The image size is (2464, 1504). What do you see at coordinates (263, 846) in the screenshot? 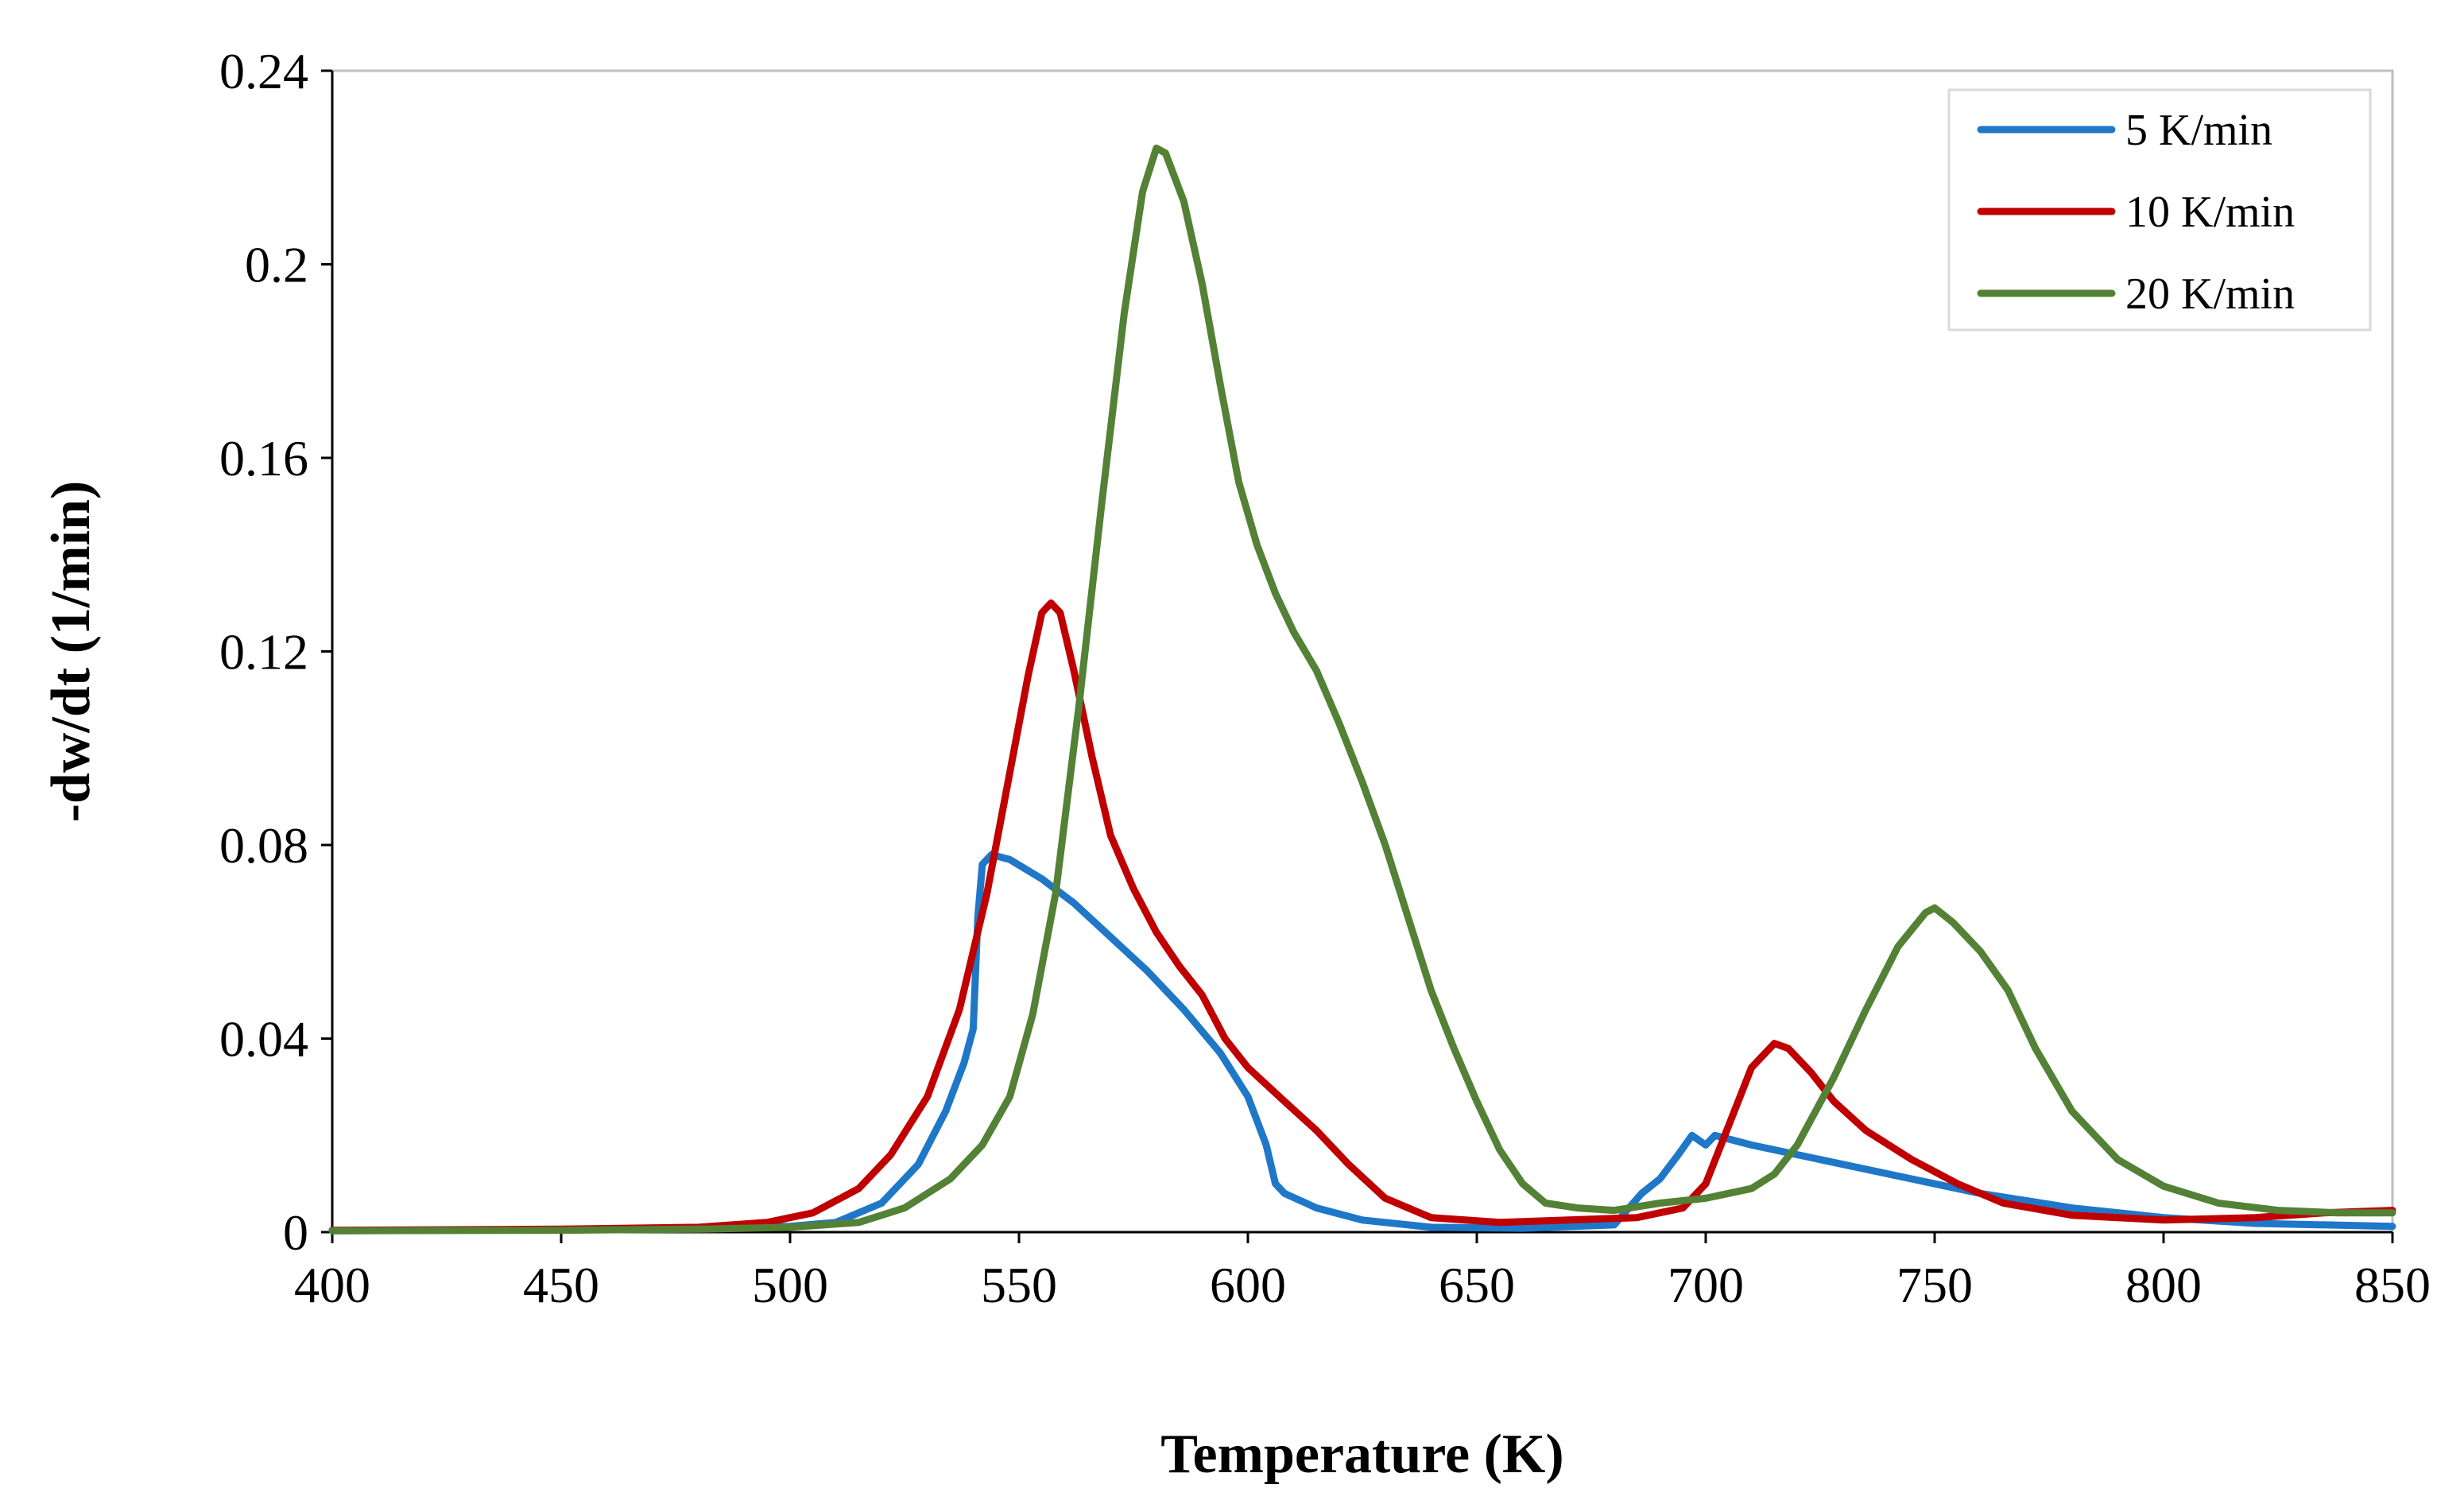
I see `y-tick-label: 0.08` at bounding box center [263, 846].